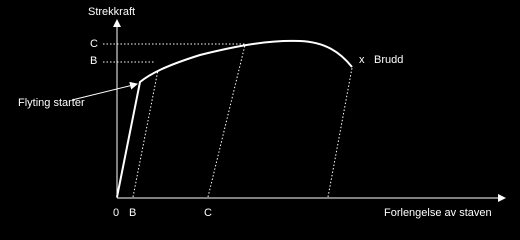  I want to click on yield-label: Flyting starter, so click(51, 103).